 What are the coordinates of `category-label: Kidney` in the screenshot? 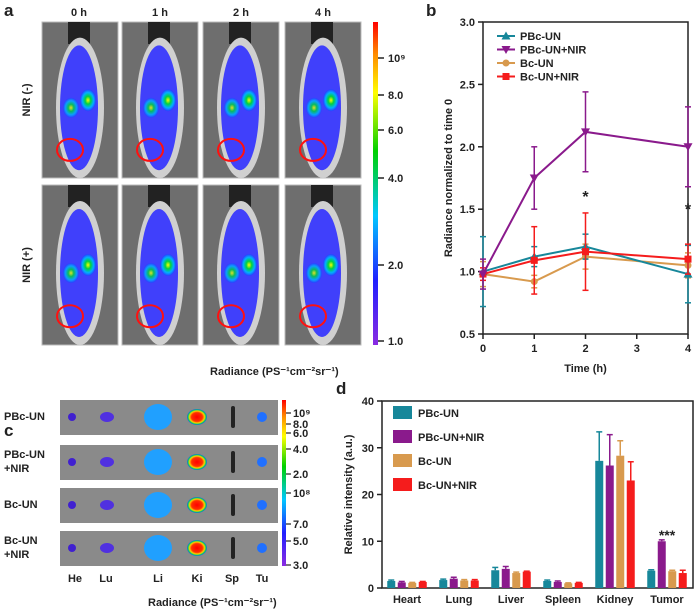 It's located at (616, 600).